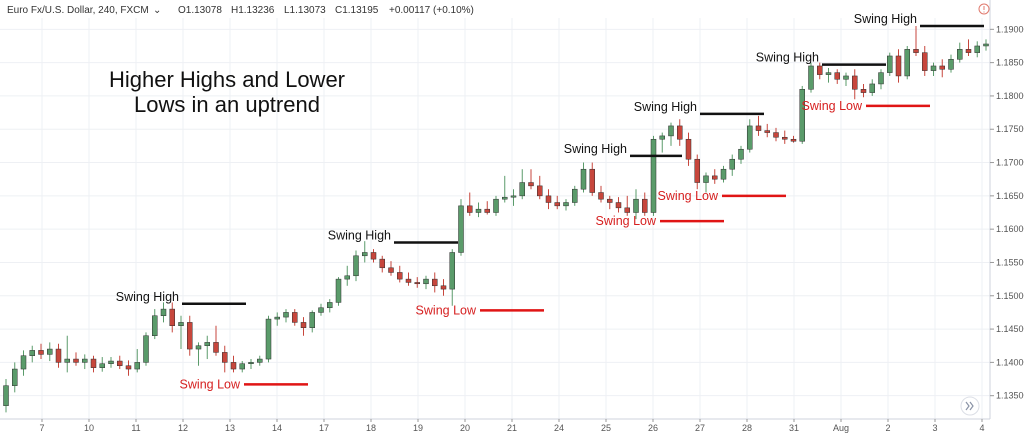 This screenshot has height=434, width=1024. I want to click on price-tick-label: 1.19000, so click(1010, 29).